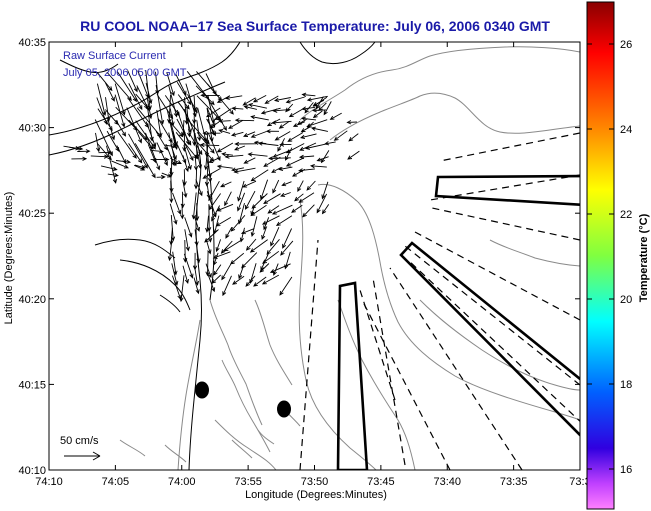 The image size is (651, 511). What do you see at coordinates (626, 470) in the screenshot?
I see `colorbar-tick-label: 16` at bounding box center [626, 470].